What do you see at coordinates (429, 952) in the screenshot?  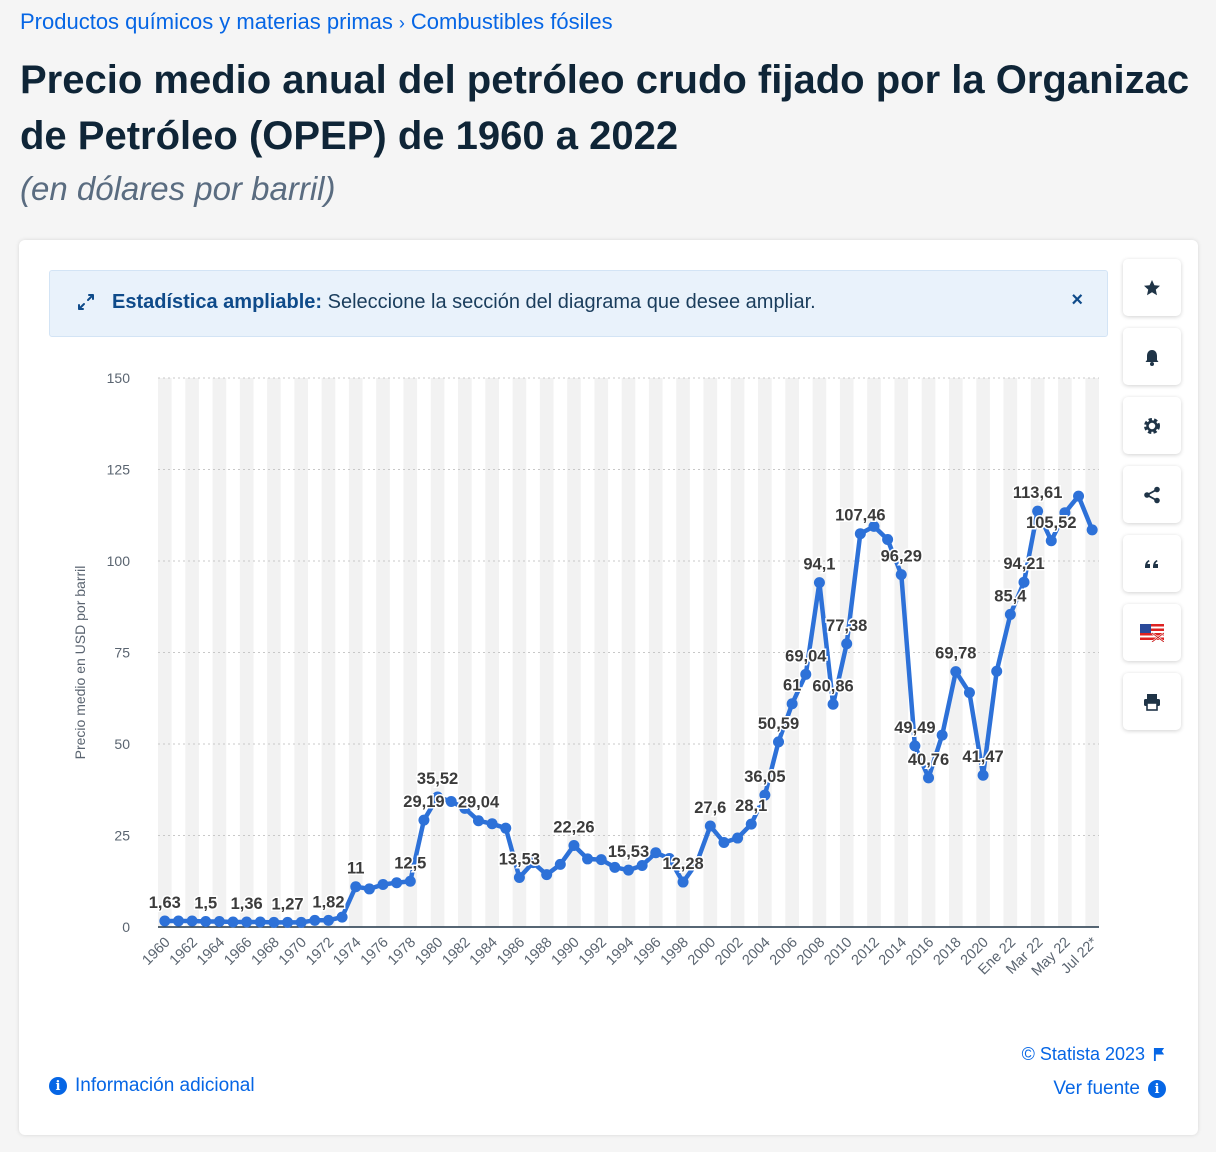 I see `x-tick-label: 1980` at bounding box center [429, 952].